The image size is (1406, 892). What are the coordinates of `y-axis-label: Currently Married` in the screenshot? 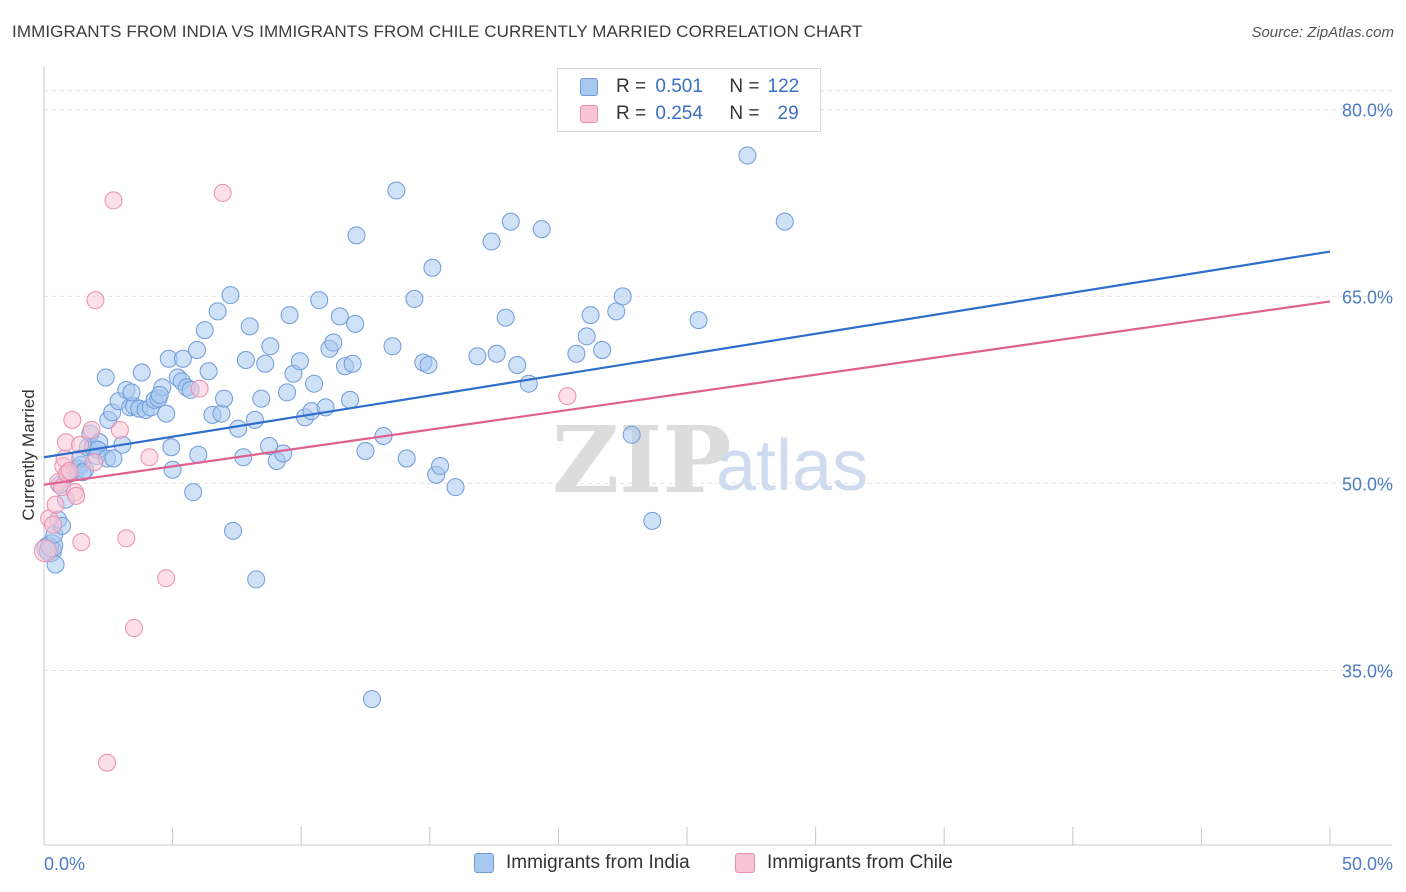 It's located at (28, 454).